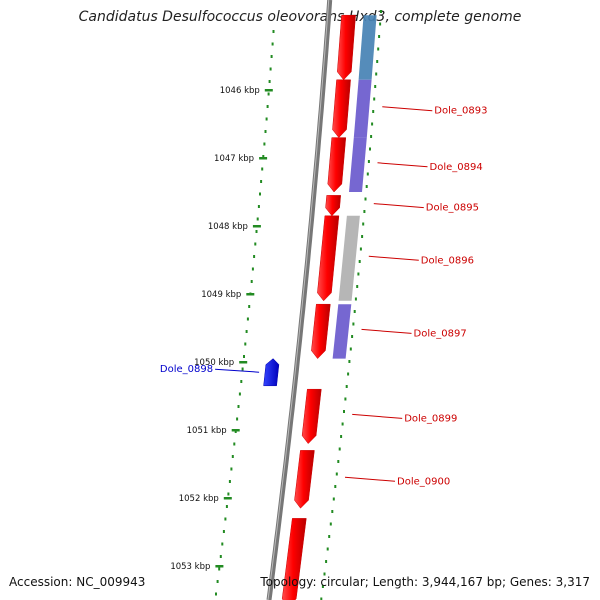  Describe the element at coordinates (214, 363) in the screenshot. I see `scale-tick-label: 1050 kbp` at that location.